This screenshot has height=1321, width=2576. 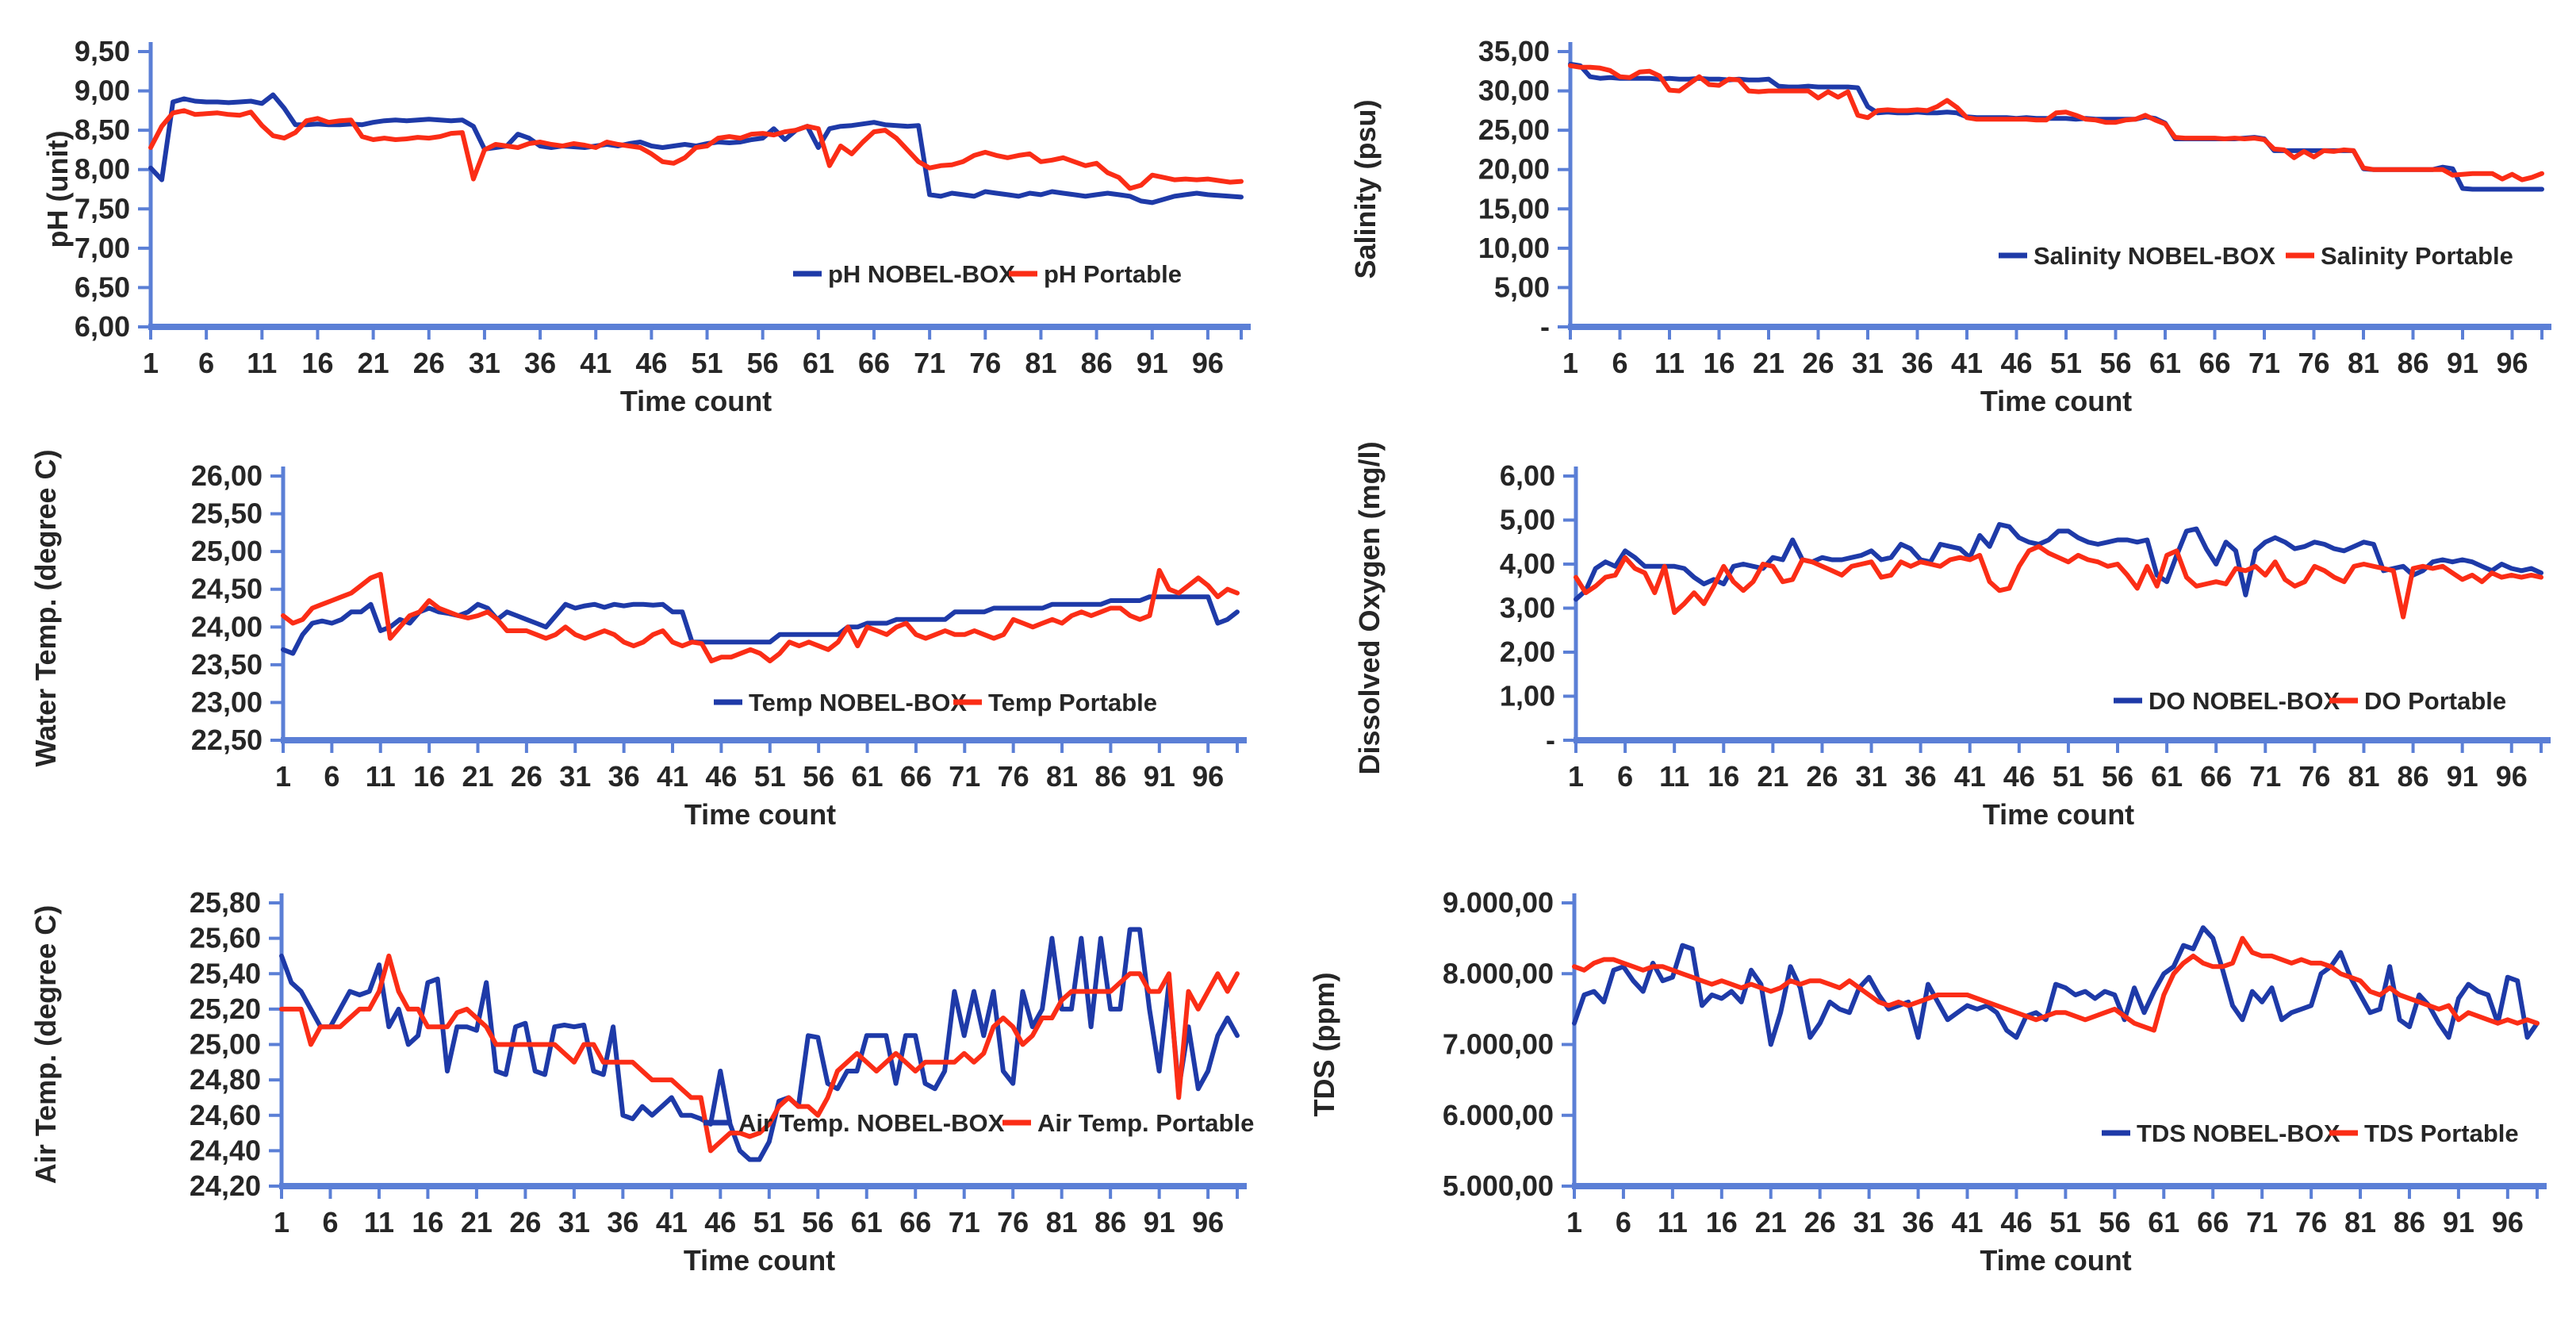 I want to click on y-tick-label: 35,00, so click(x=1514, y=51).